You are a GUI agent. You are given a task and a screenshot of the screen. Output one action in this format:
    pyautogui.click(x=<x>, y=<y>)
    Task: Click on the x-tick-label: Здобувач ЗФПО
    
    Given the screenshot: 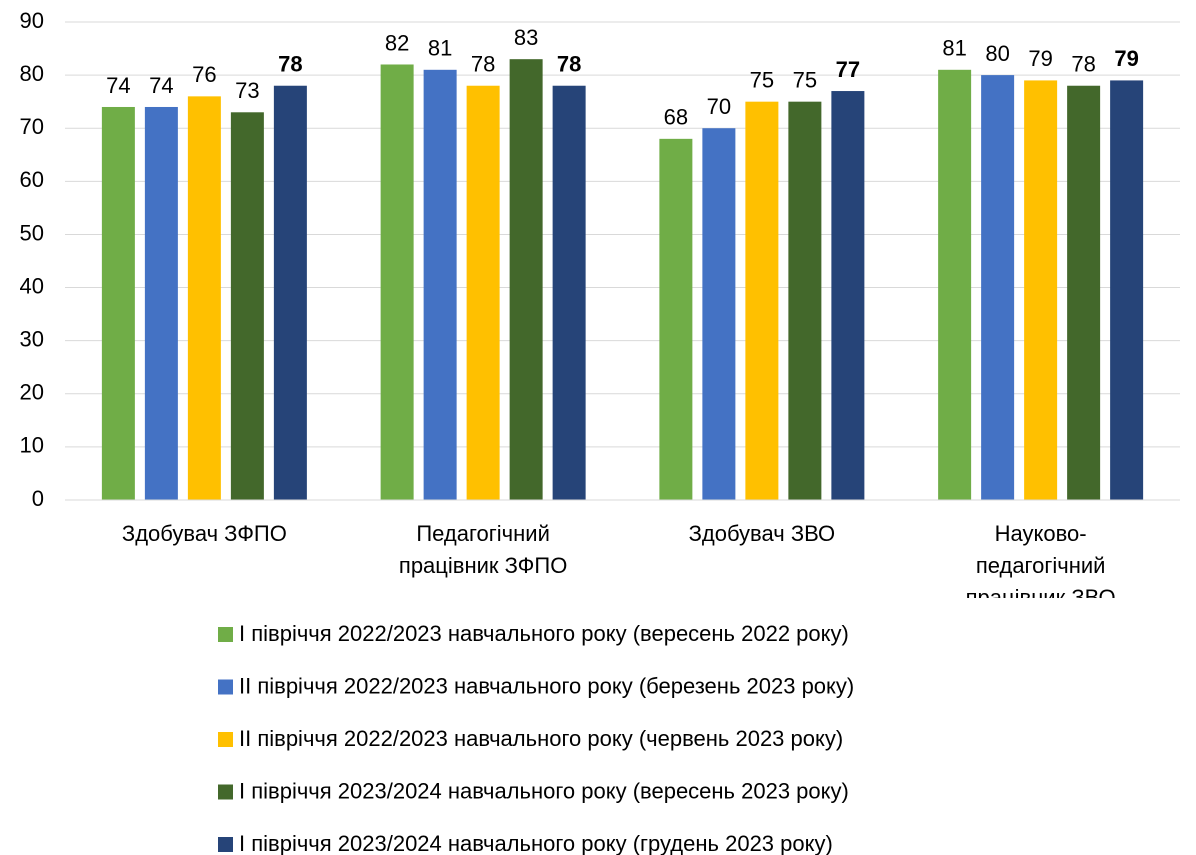 What is the action you would take?
    pyautogui.click(x=204, y=533)
    